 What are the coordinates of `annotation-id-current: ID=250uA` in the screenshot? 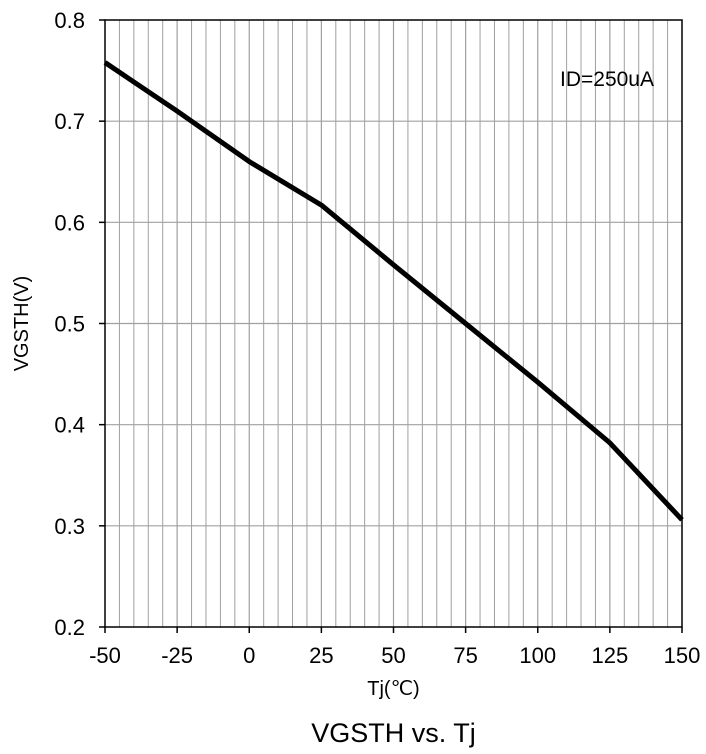 It's located at (607, 79).